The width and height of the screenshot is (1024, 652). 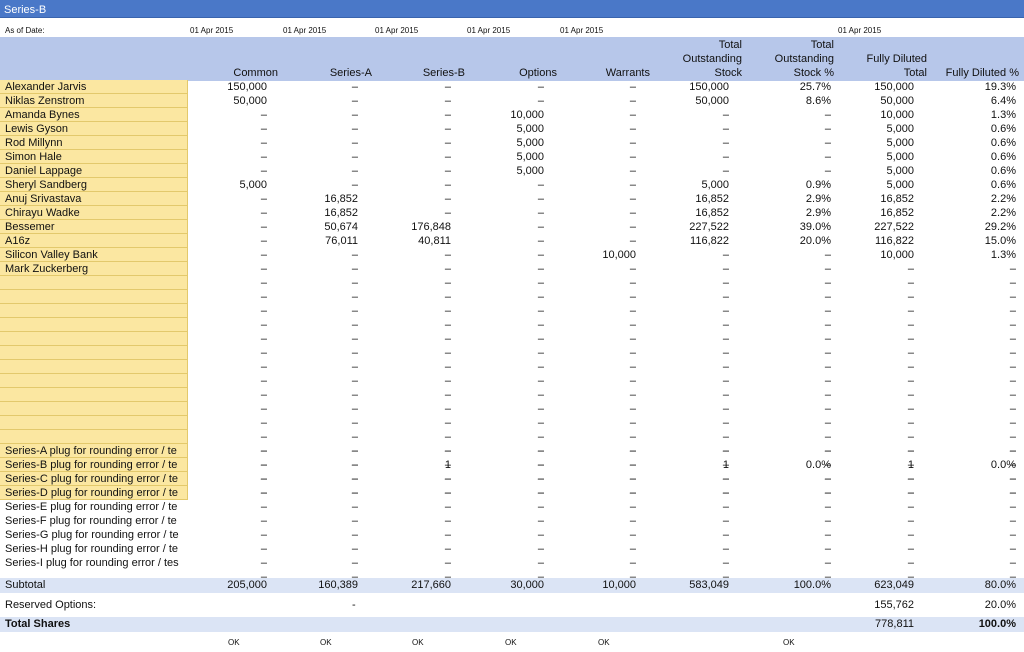 I want to click on table-cell: 76,011, so click(x=341, y=241).